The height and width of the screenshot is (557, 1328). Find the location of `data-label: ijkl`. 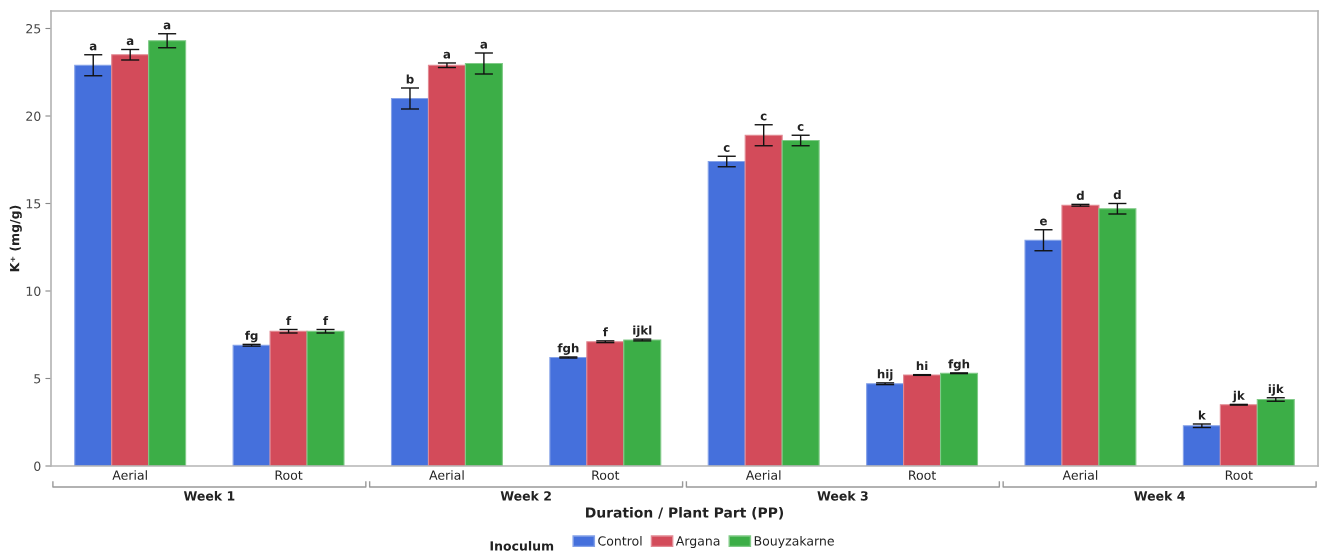

data-label: ijkl is located at coordinates (642, 331).